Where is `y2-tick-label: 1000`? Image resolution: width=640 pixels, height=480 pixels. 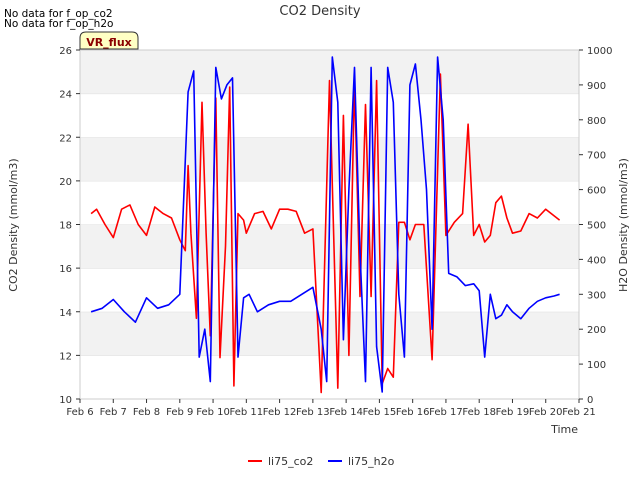 y2-tick-label: 1000 is located at coordinates (599, 51).